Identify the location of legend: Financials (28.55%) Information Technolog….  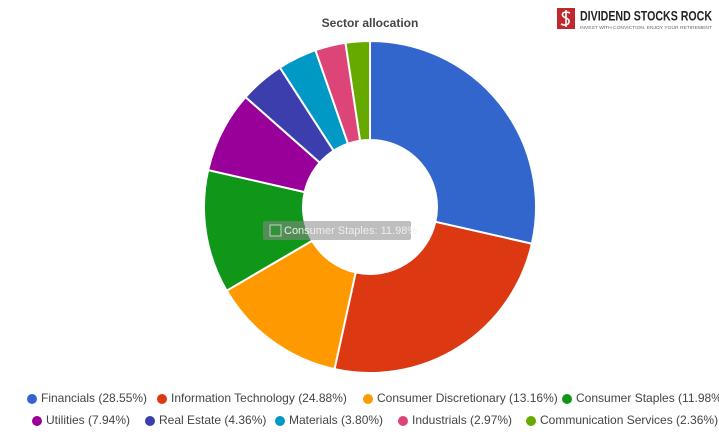
(373, 409).